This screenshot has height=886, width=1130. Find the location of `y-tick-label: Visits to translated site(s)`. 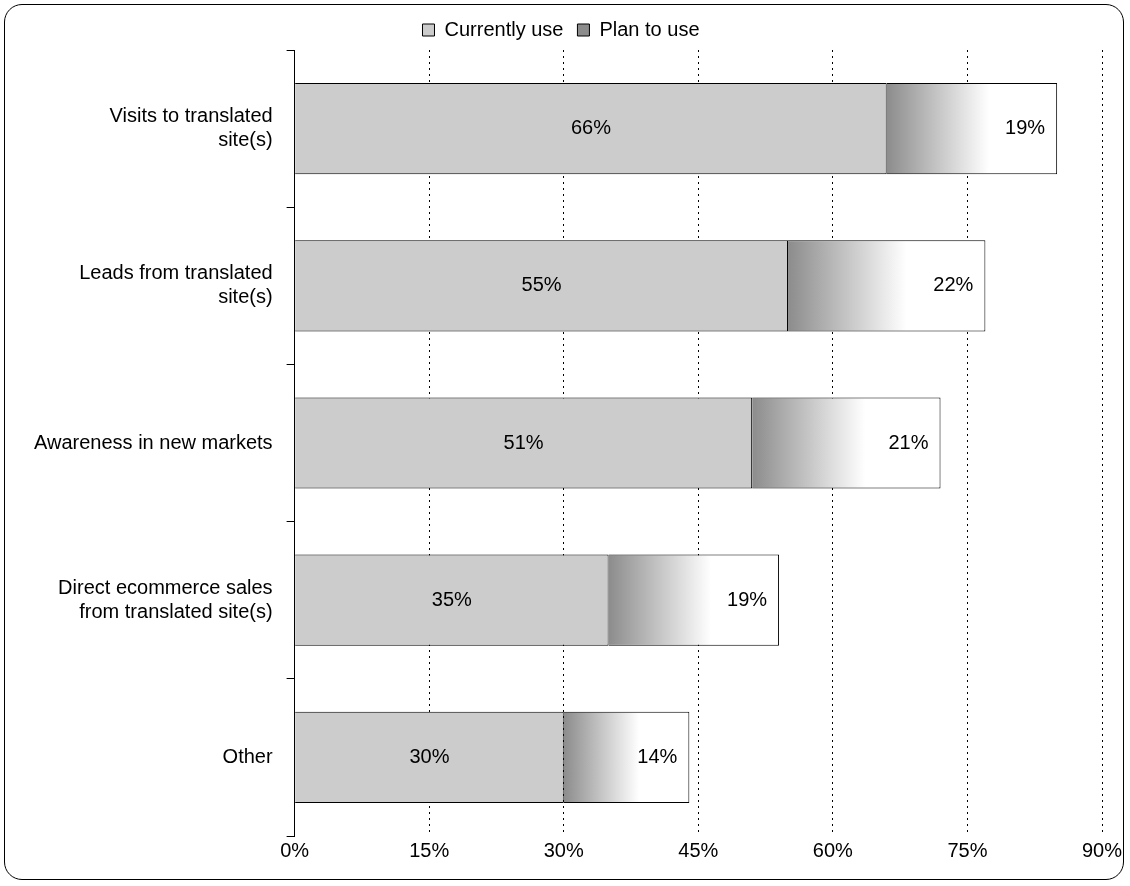

y-tick-label: Visits to translated site(s) is located at coordinates (191, 127).